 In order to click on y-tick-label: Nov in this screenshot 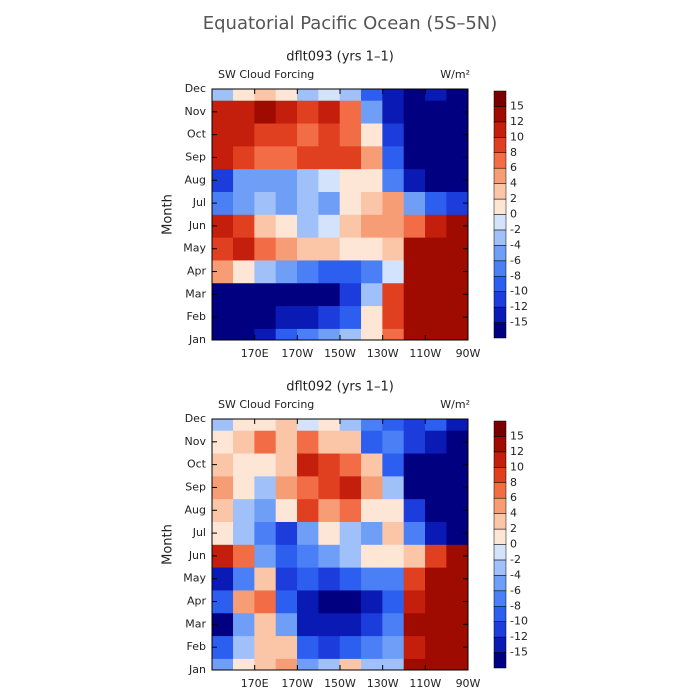, I will do `click(196, 441)`.